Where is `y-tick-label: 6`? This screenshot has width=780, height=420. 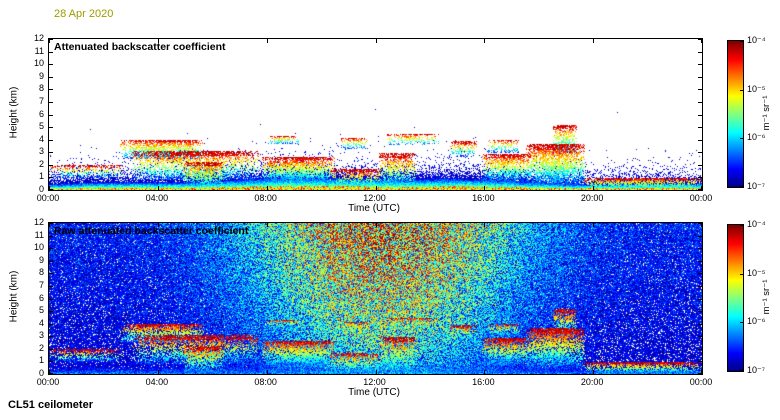
y-tick-label: 6 is located at coordinates (41, 113).